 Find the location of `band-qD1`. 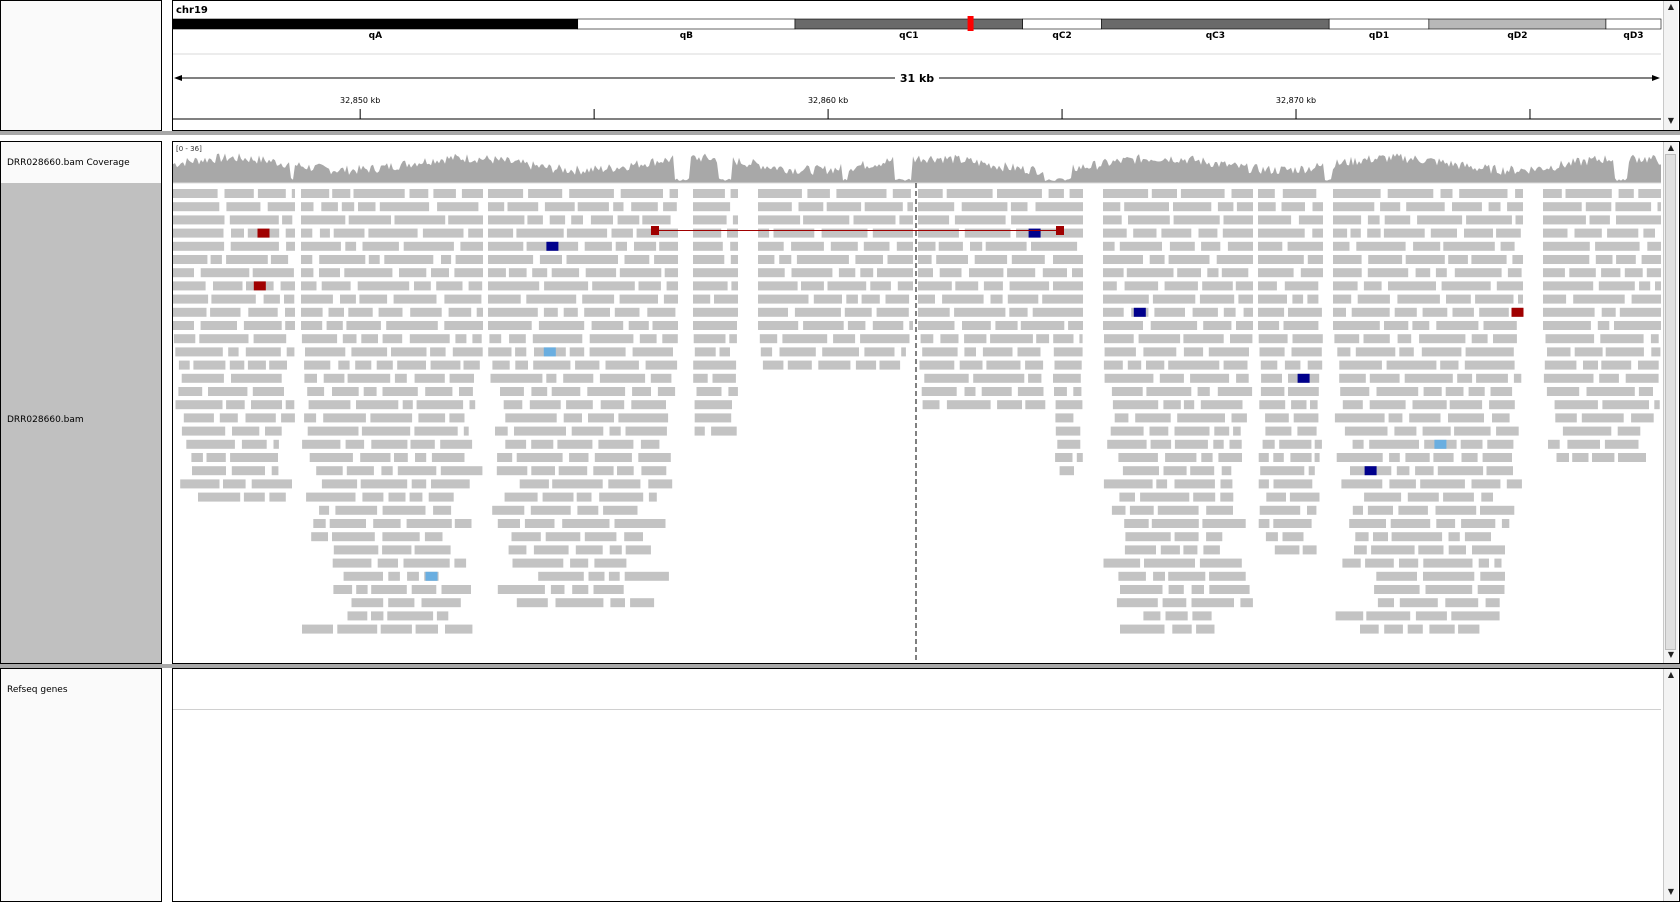

band-qD1 is located at coordinates (1379, 24).